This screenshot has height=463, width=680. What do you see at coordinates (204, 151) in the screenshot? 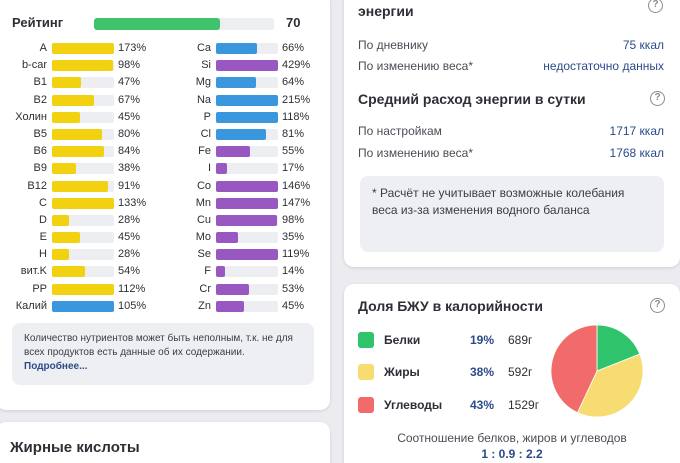
I see `nutrient-name: Fe` at bounding box center [204, 151].